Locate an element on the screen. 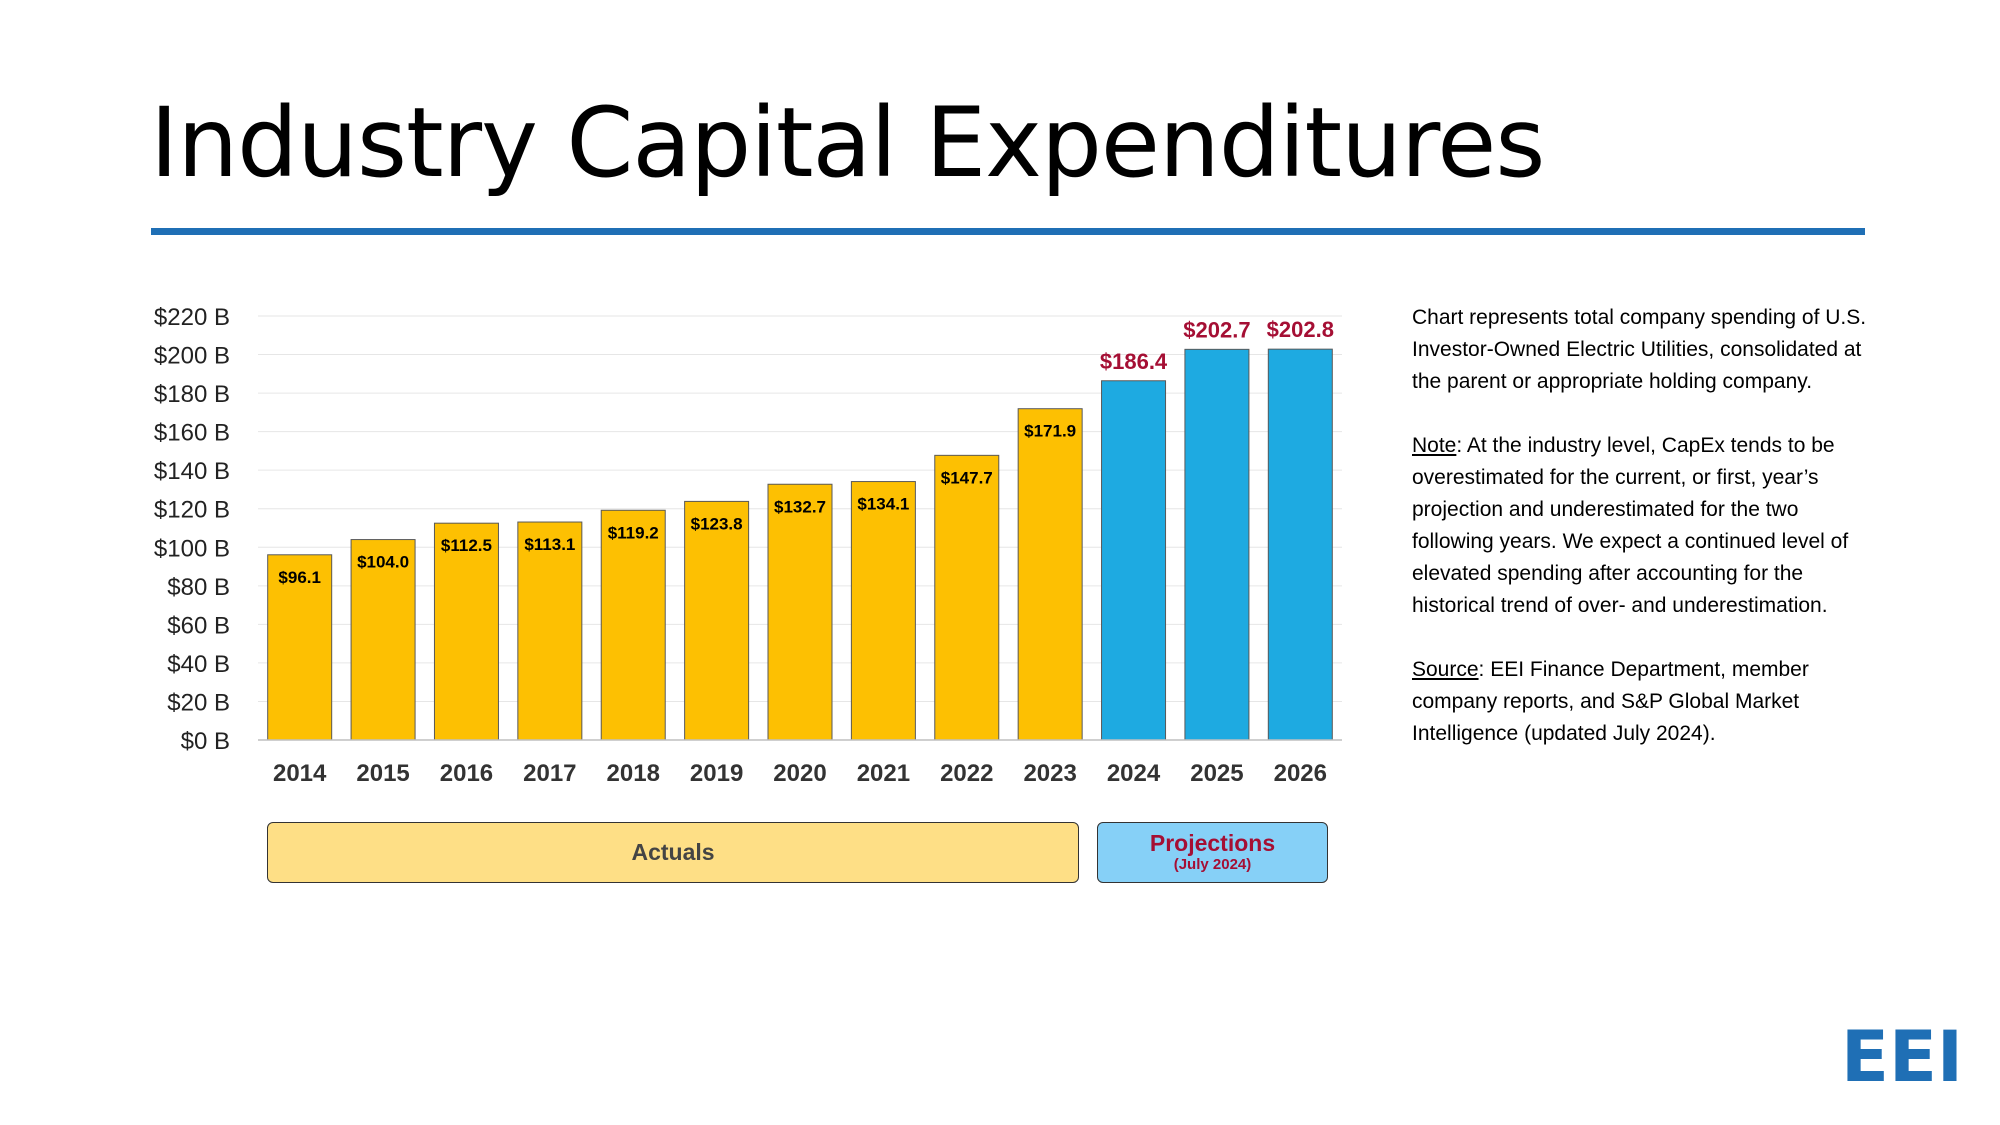 The height and width of the screenshot is (1125, 2000). eei-logo: EEI is located at coordinates (1902, 1056).